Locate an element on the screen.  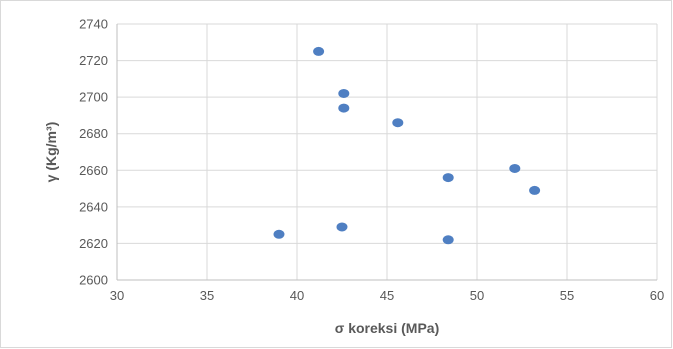
x-tick-label: 35 is located at coordinates (207, 295).